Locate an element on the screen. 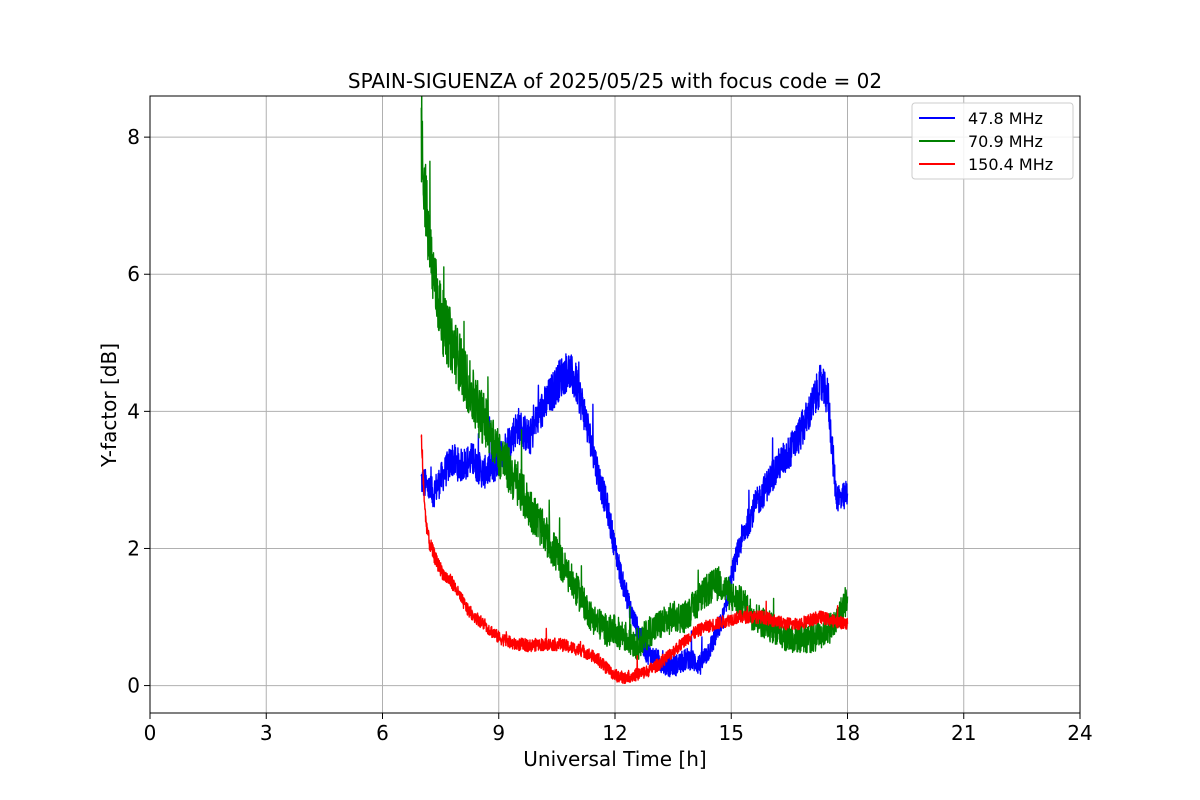 This screenshot has height=800, width=1200. x-axis-label: Universal Time [h] is located at coordinates (614, 759).